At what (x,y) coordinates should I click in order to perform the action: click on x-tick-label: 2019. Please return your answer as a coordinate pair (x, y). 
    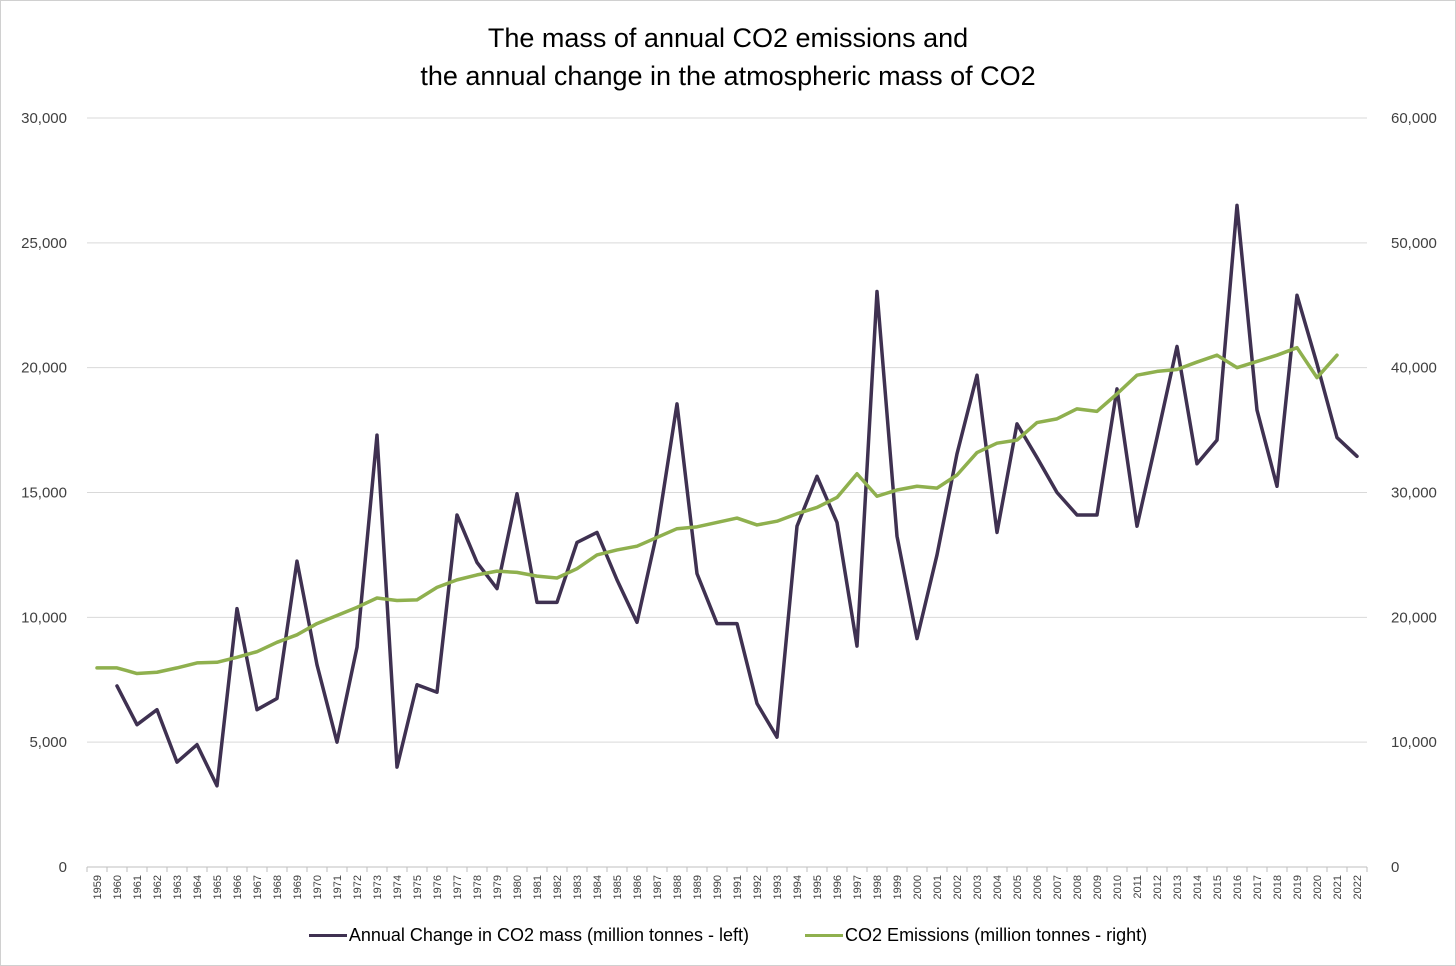
    Looking at the image, I should click on (1298, 887).